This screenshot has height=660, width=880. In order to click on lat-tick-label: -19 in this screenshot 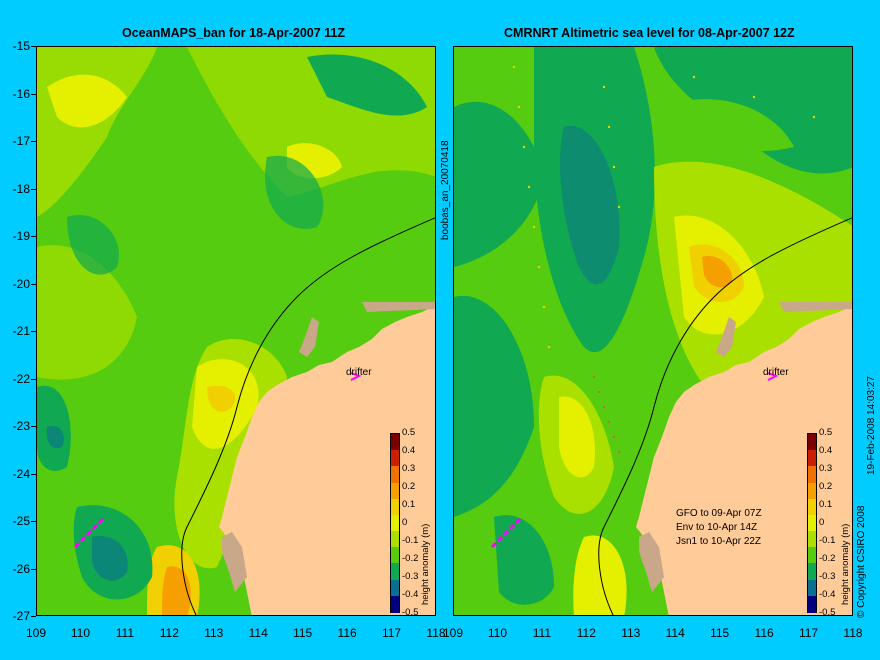, I will do `click(21, 236)`.